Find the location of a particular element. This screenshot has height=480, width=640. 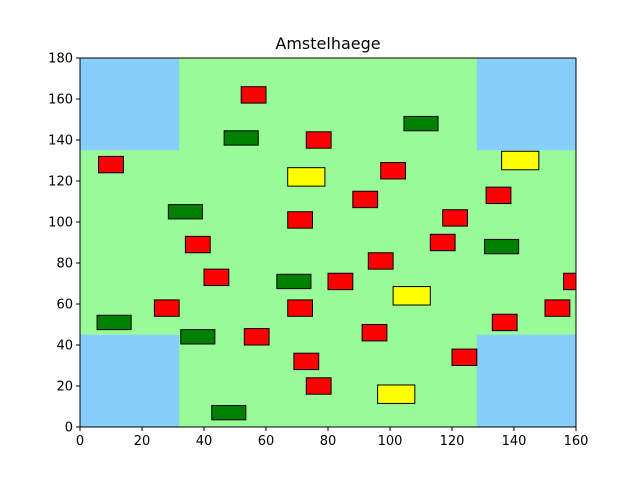

x-tick-label: 60 is located at coordinates (266, 441).